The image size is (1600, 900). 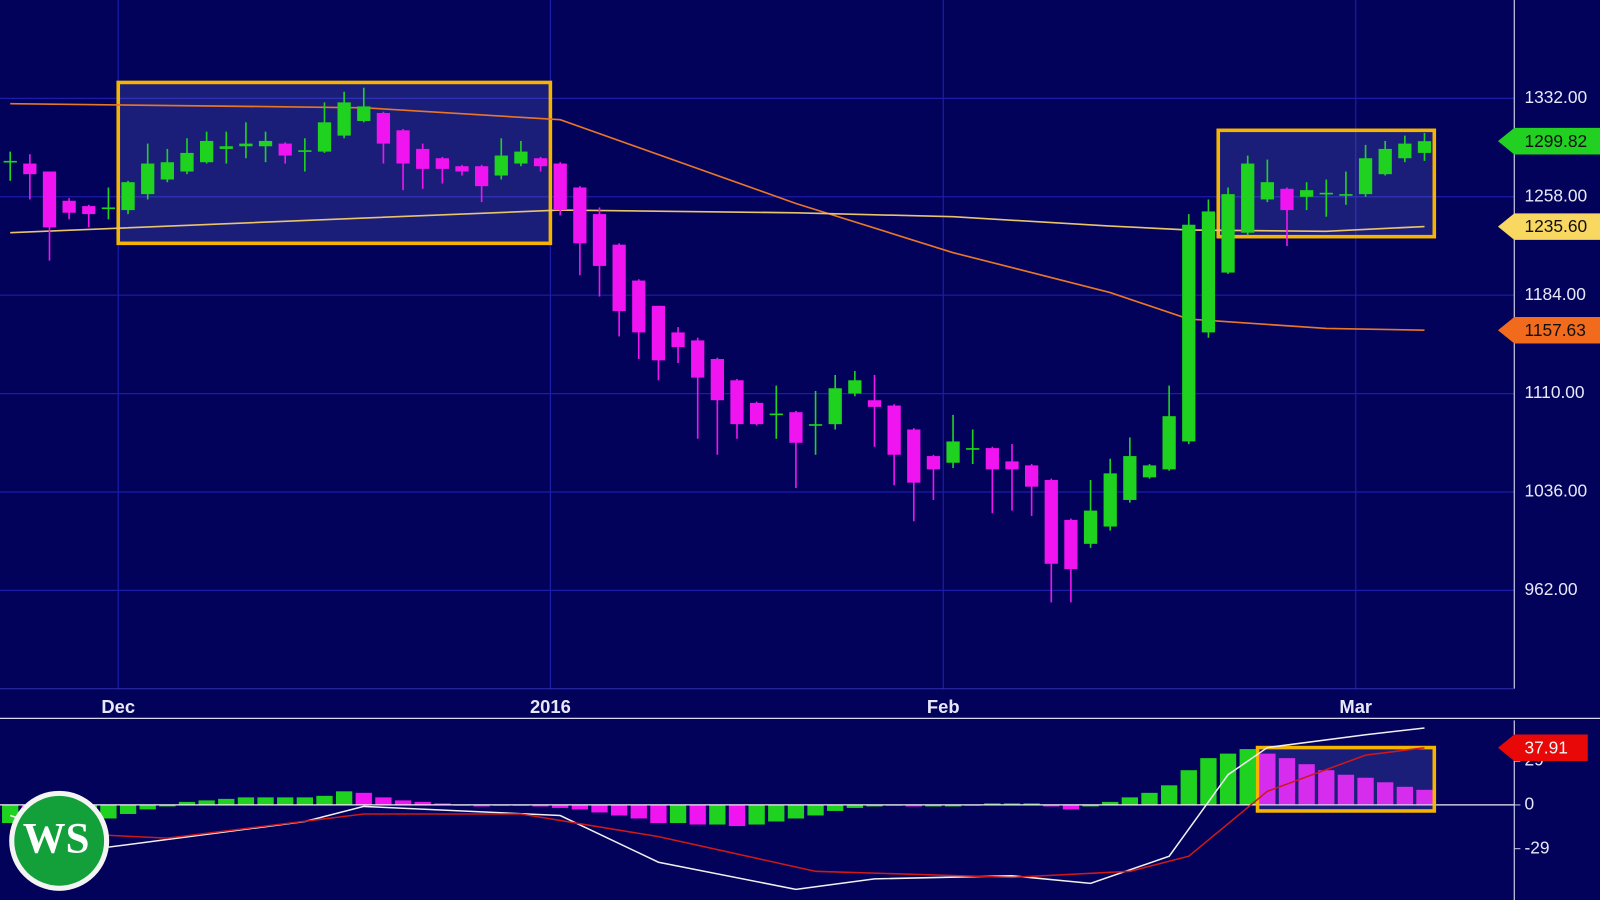 I want to click on price-tag-label: 1157.63, so click(x=1554, y=330).